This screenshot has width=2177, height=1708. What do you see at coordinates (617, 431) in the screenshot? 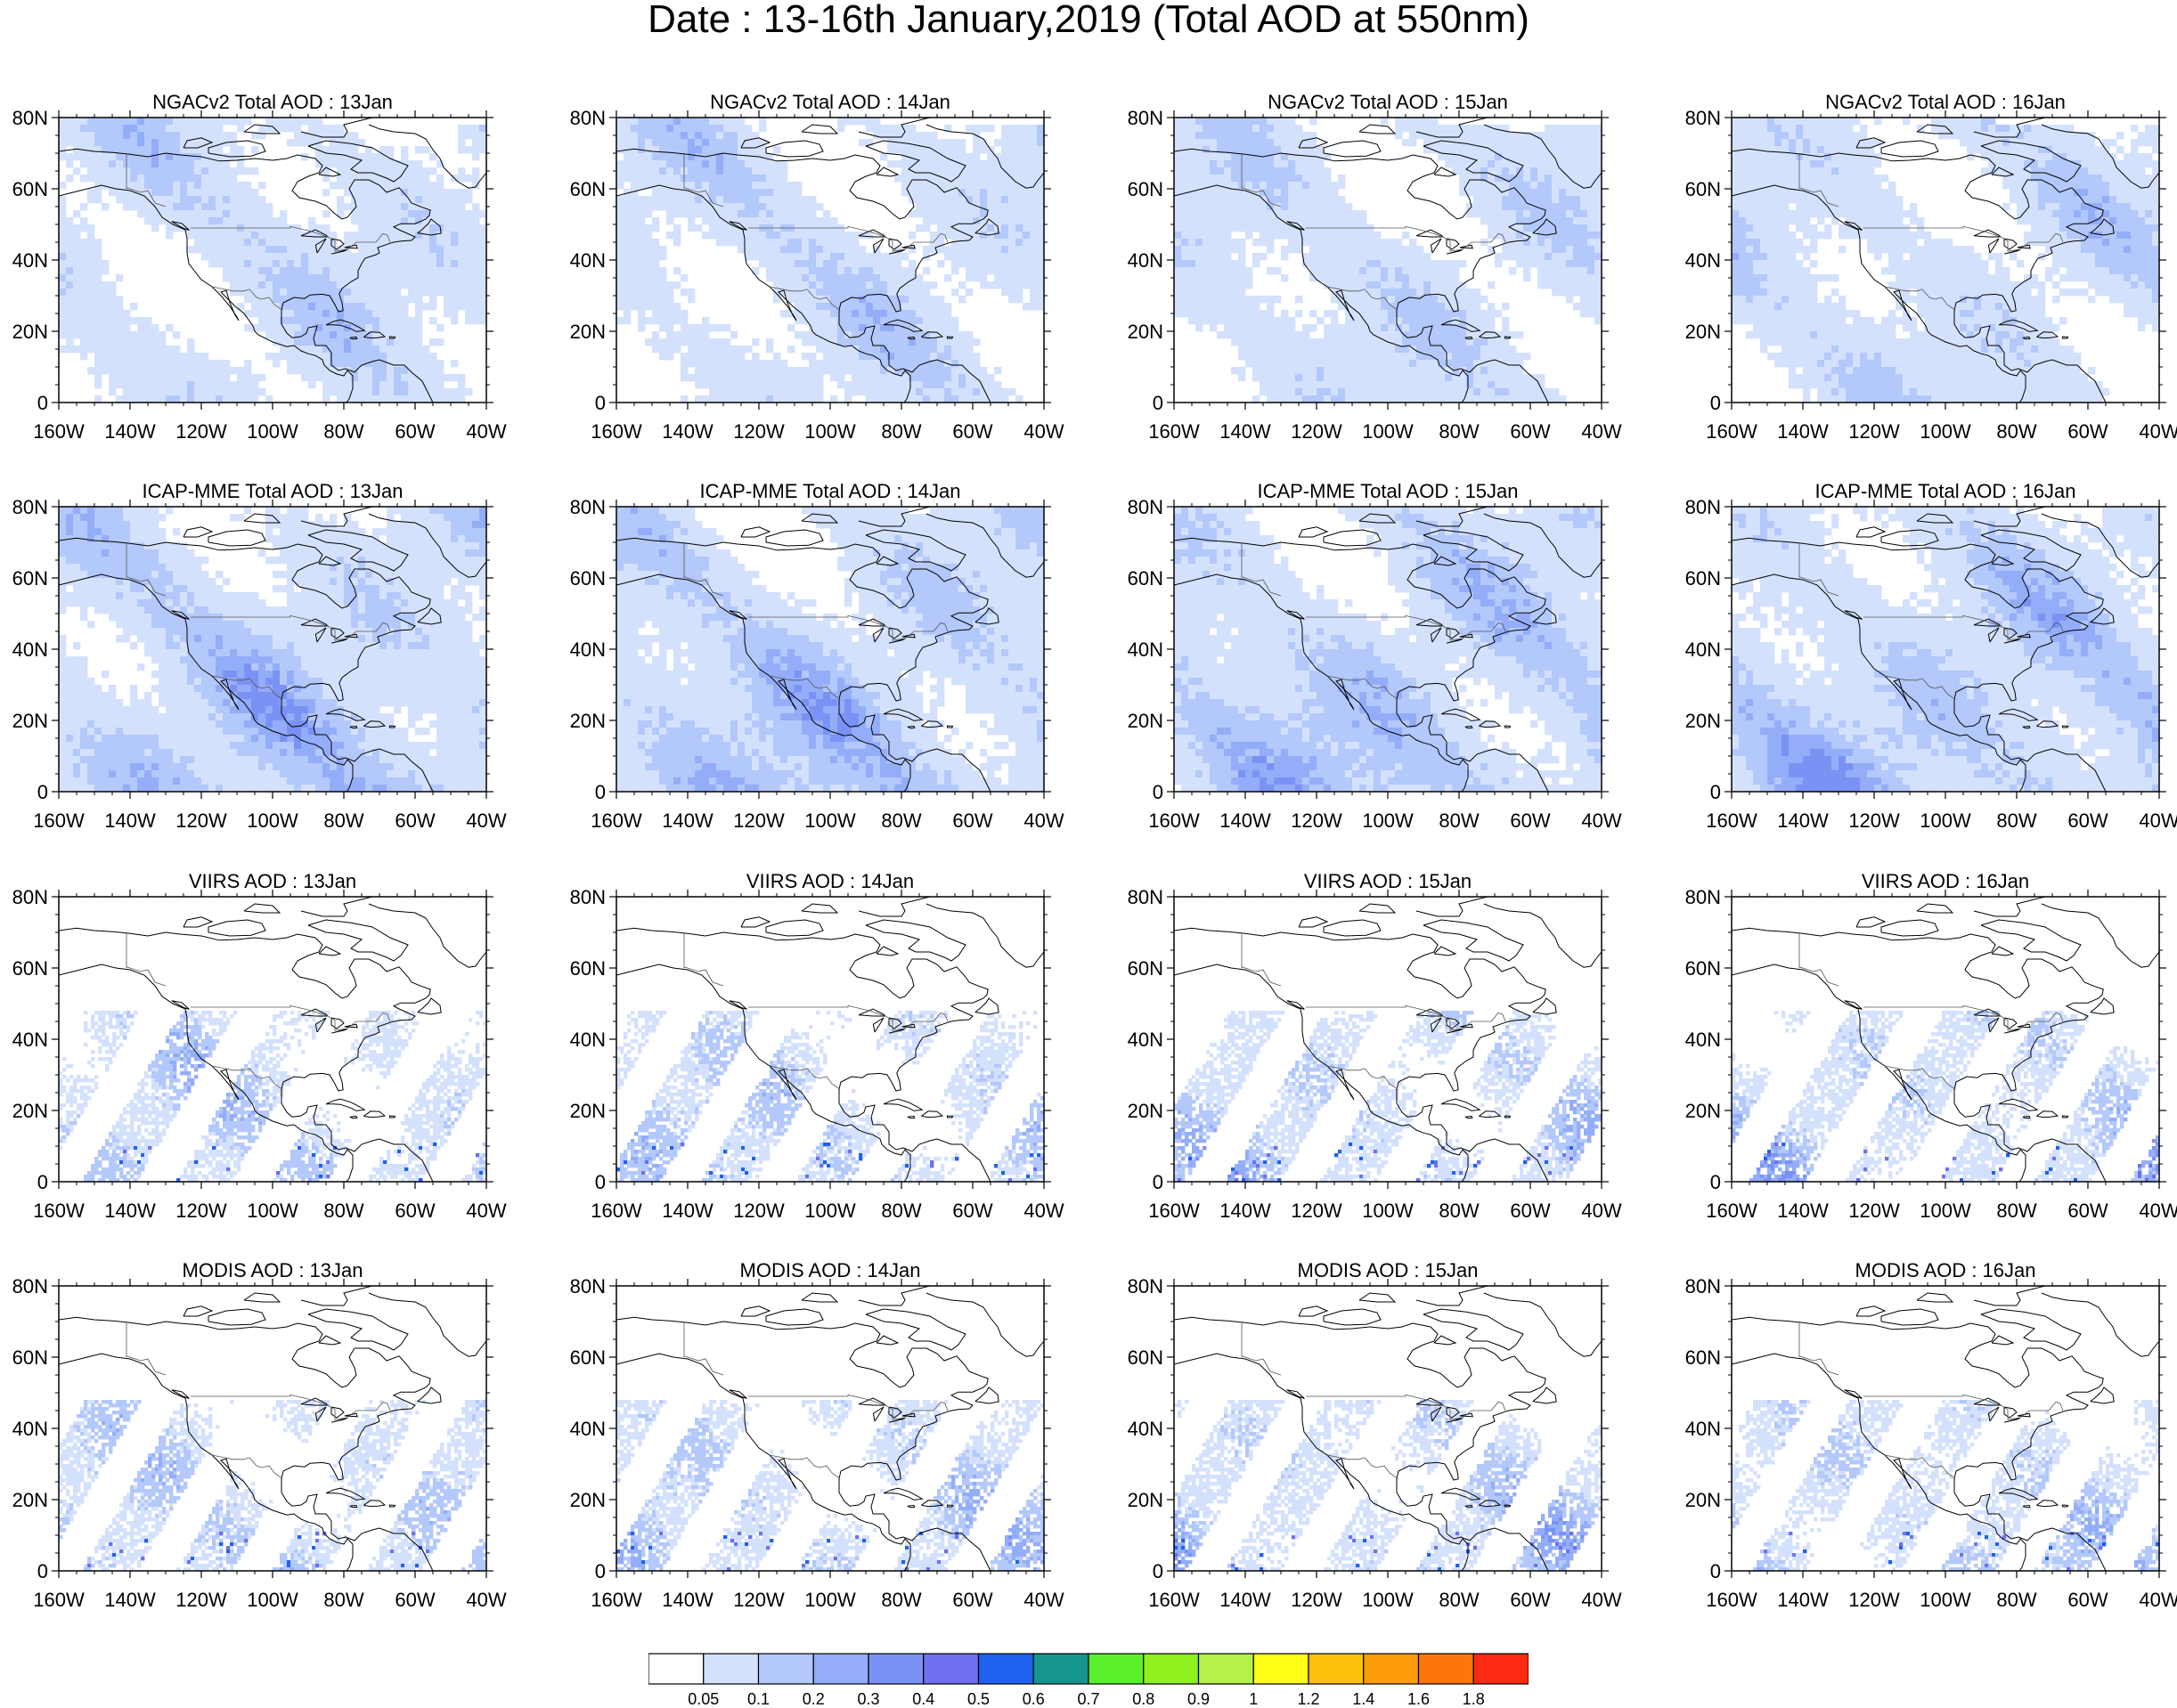
I see `lon-tick-label: 160W` at bounding box center [617, 431].